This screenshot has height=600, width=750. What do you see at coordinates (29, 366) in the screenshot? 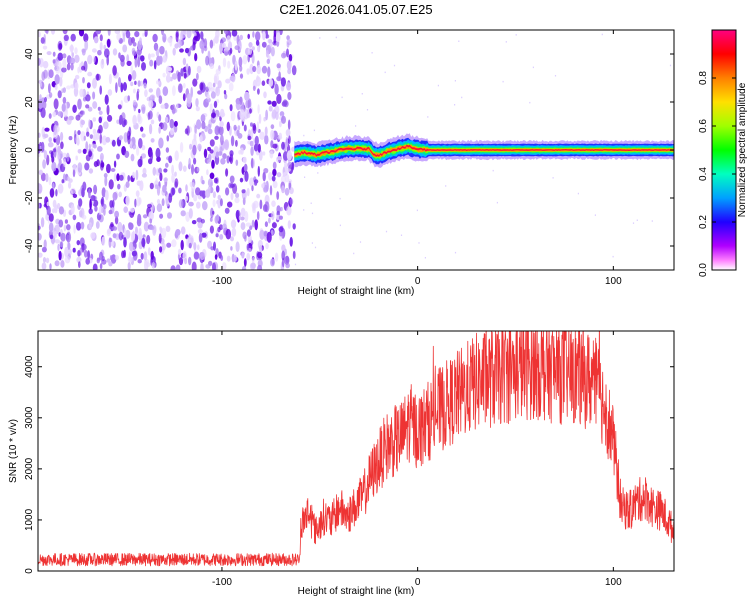
I see `snr-y-tick-label: 4000` at bounding box center [29, 366].